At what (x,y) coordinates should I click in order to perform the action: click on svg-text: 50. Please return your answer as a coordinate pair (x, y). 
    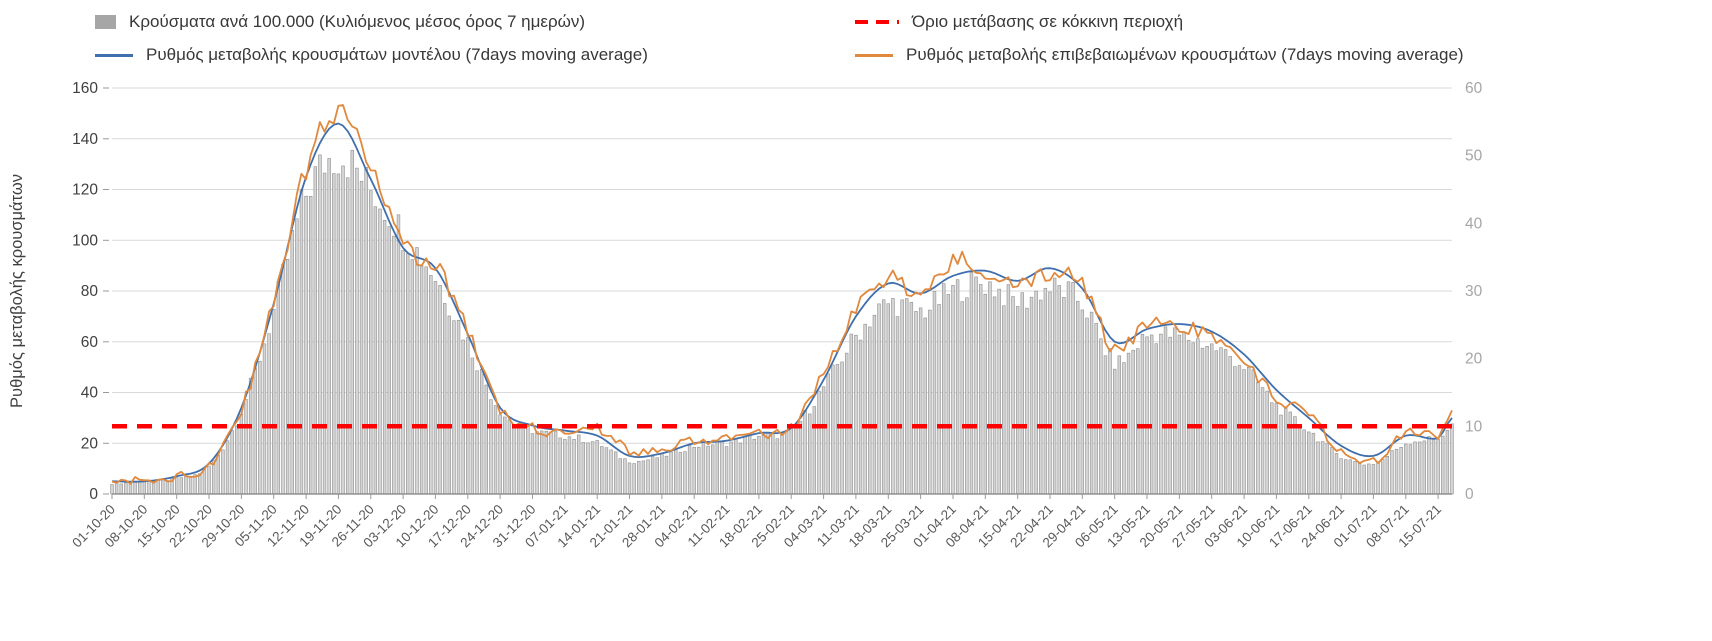
    Looking at the image, I should click on (1474, 156).